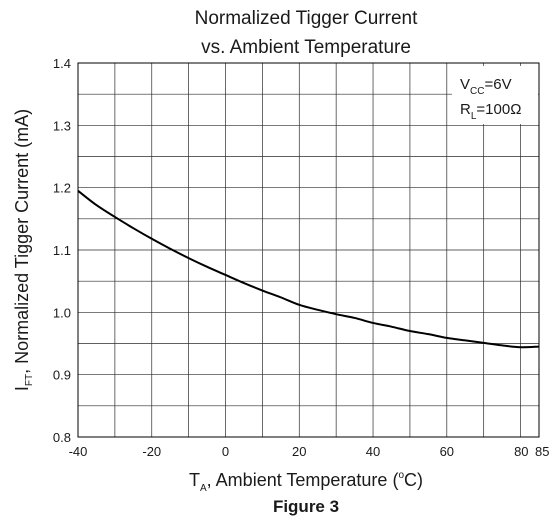  What do you see at coordinates (151, 451) in the screenshot?
I see `x-tick-label: -20` at bounding box center [151, 451].